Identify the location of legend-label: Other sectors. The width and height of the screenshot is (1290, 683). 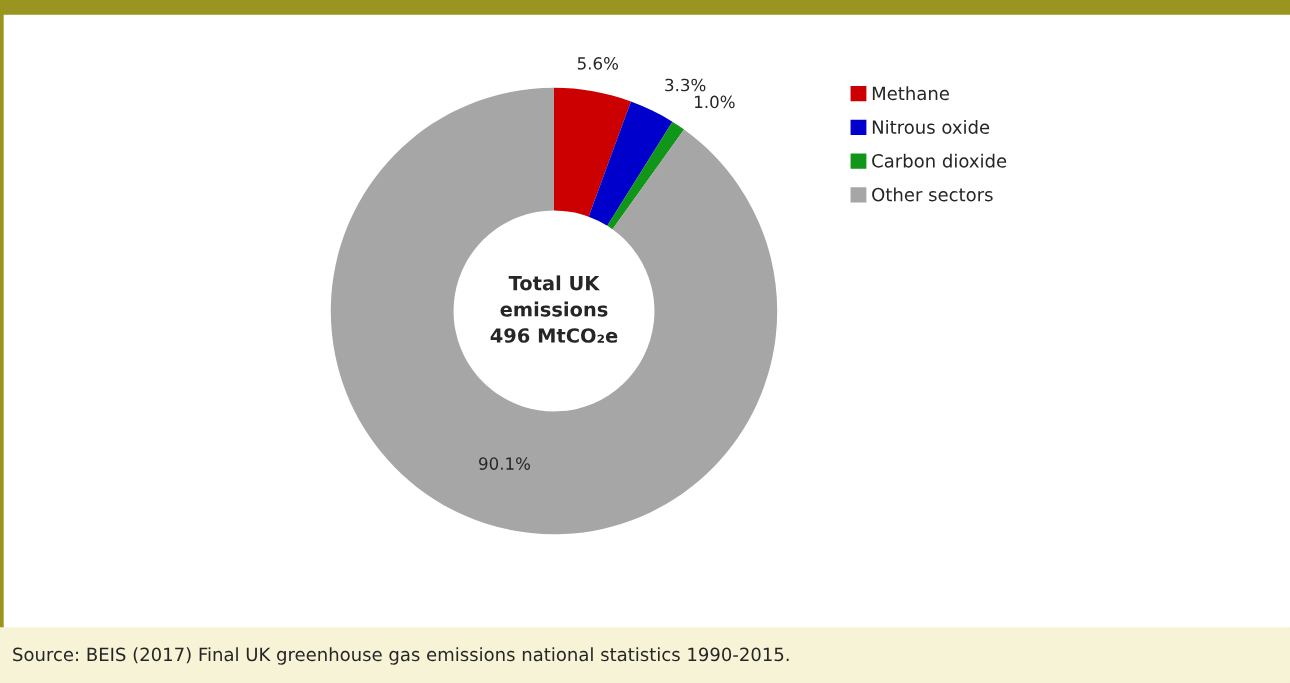
(932, 194).